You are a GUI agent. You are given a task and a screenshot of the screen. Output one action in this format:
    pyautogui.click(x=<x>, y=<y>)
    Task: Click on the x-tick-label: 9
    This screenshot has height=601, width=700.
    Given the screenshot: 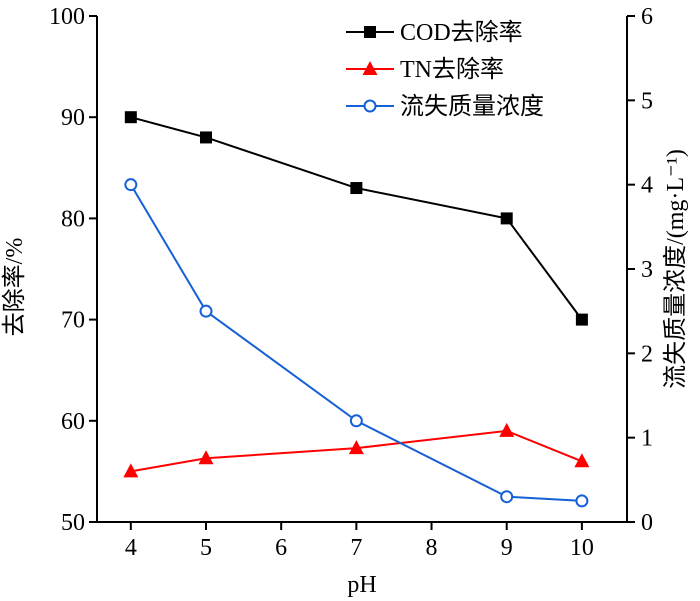 What is the action you would take?
    pyautogui.click(x=507, y=548)
    